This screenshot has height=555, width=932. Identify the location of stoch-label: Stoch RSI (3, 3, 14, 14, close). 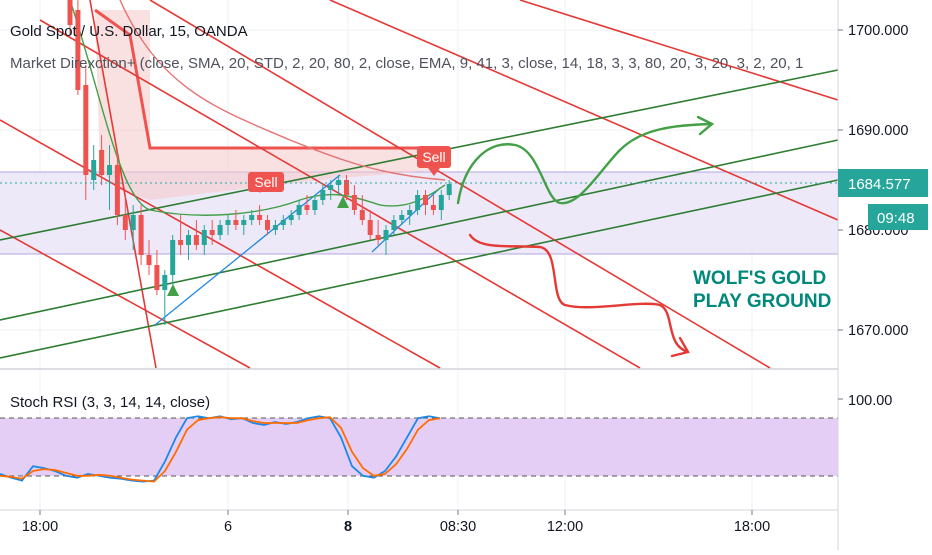
(110, 402).